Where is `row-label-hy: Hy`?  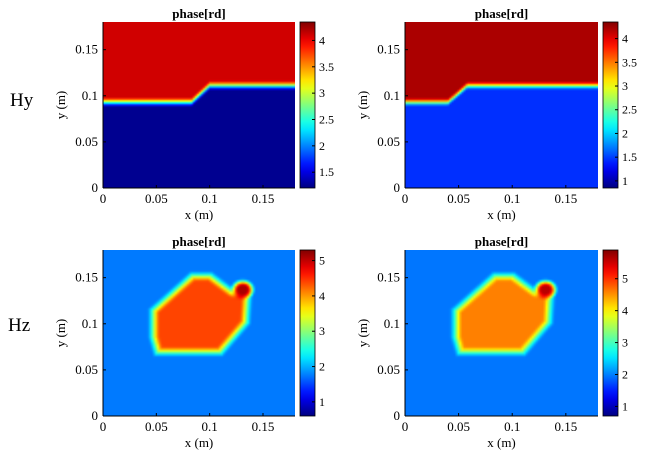
row-label-hy: Hy is located at coordinates (22, 100).